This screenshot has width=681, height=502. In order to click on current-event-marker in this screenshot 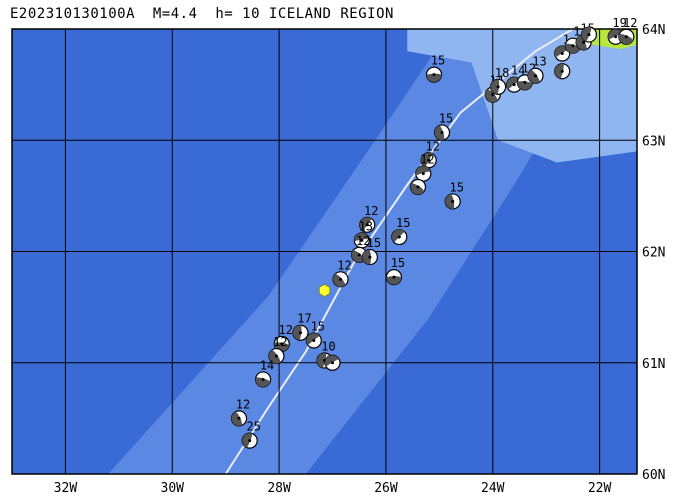, I will do `click(324, 290)`.